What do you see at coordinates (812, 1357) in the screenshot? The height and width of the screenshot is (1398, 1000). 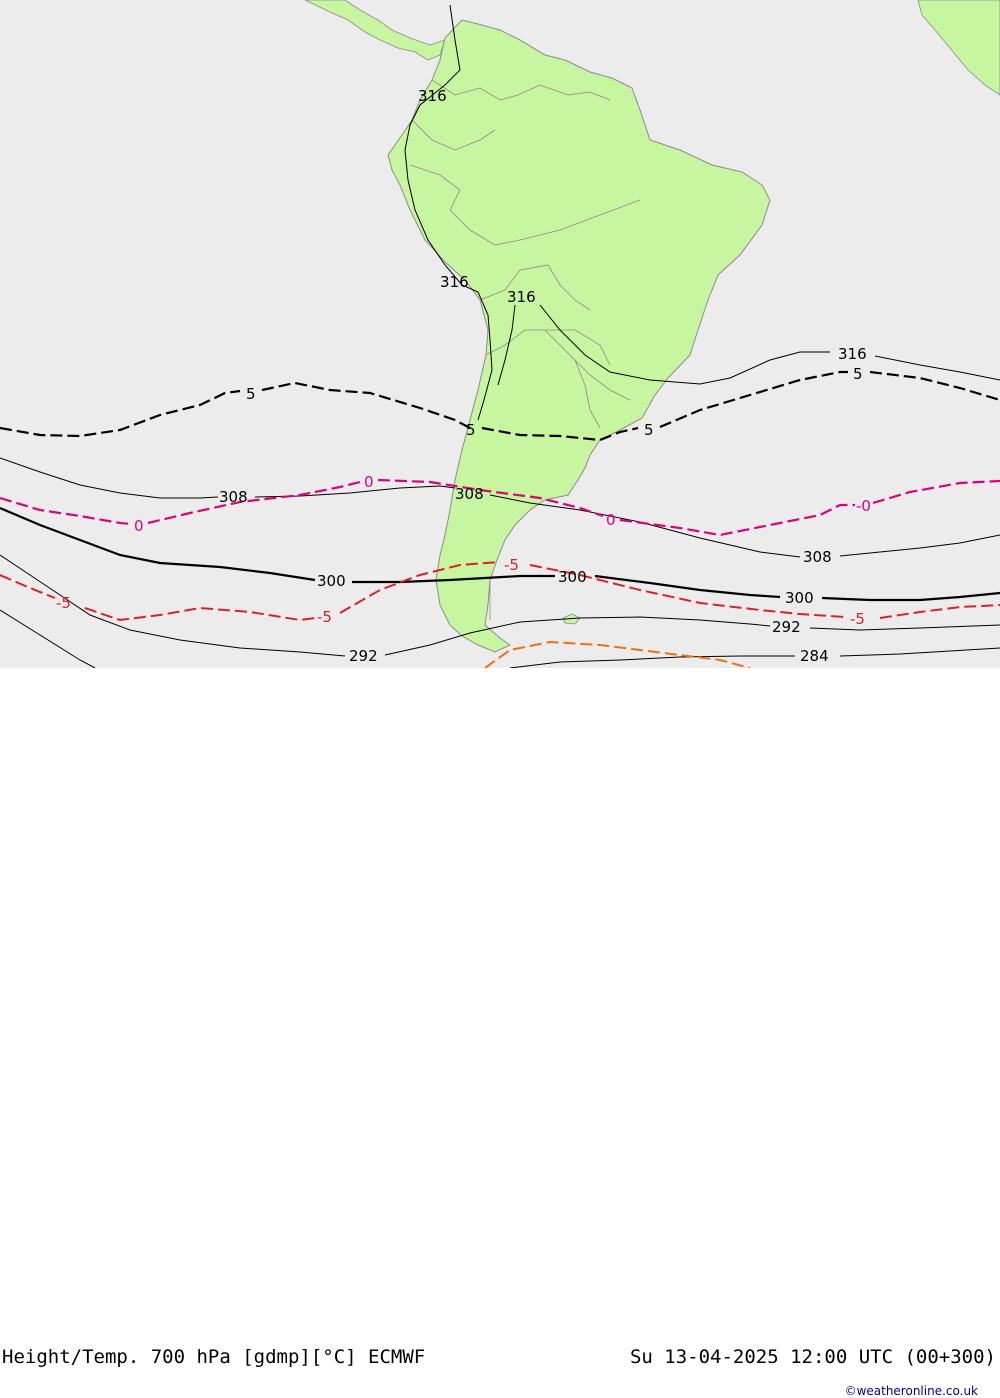 I see `valid-time: Su 13-04-2025 12:00 UTC (00+300)` at bounding box center [812, 1357].